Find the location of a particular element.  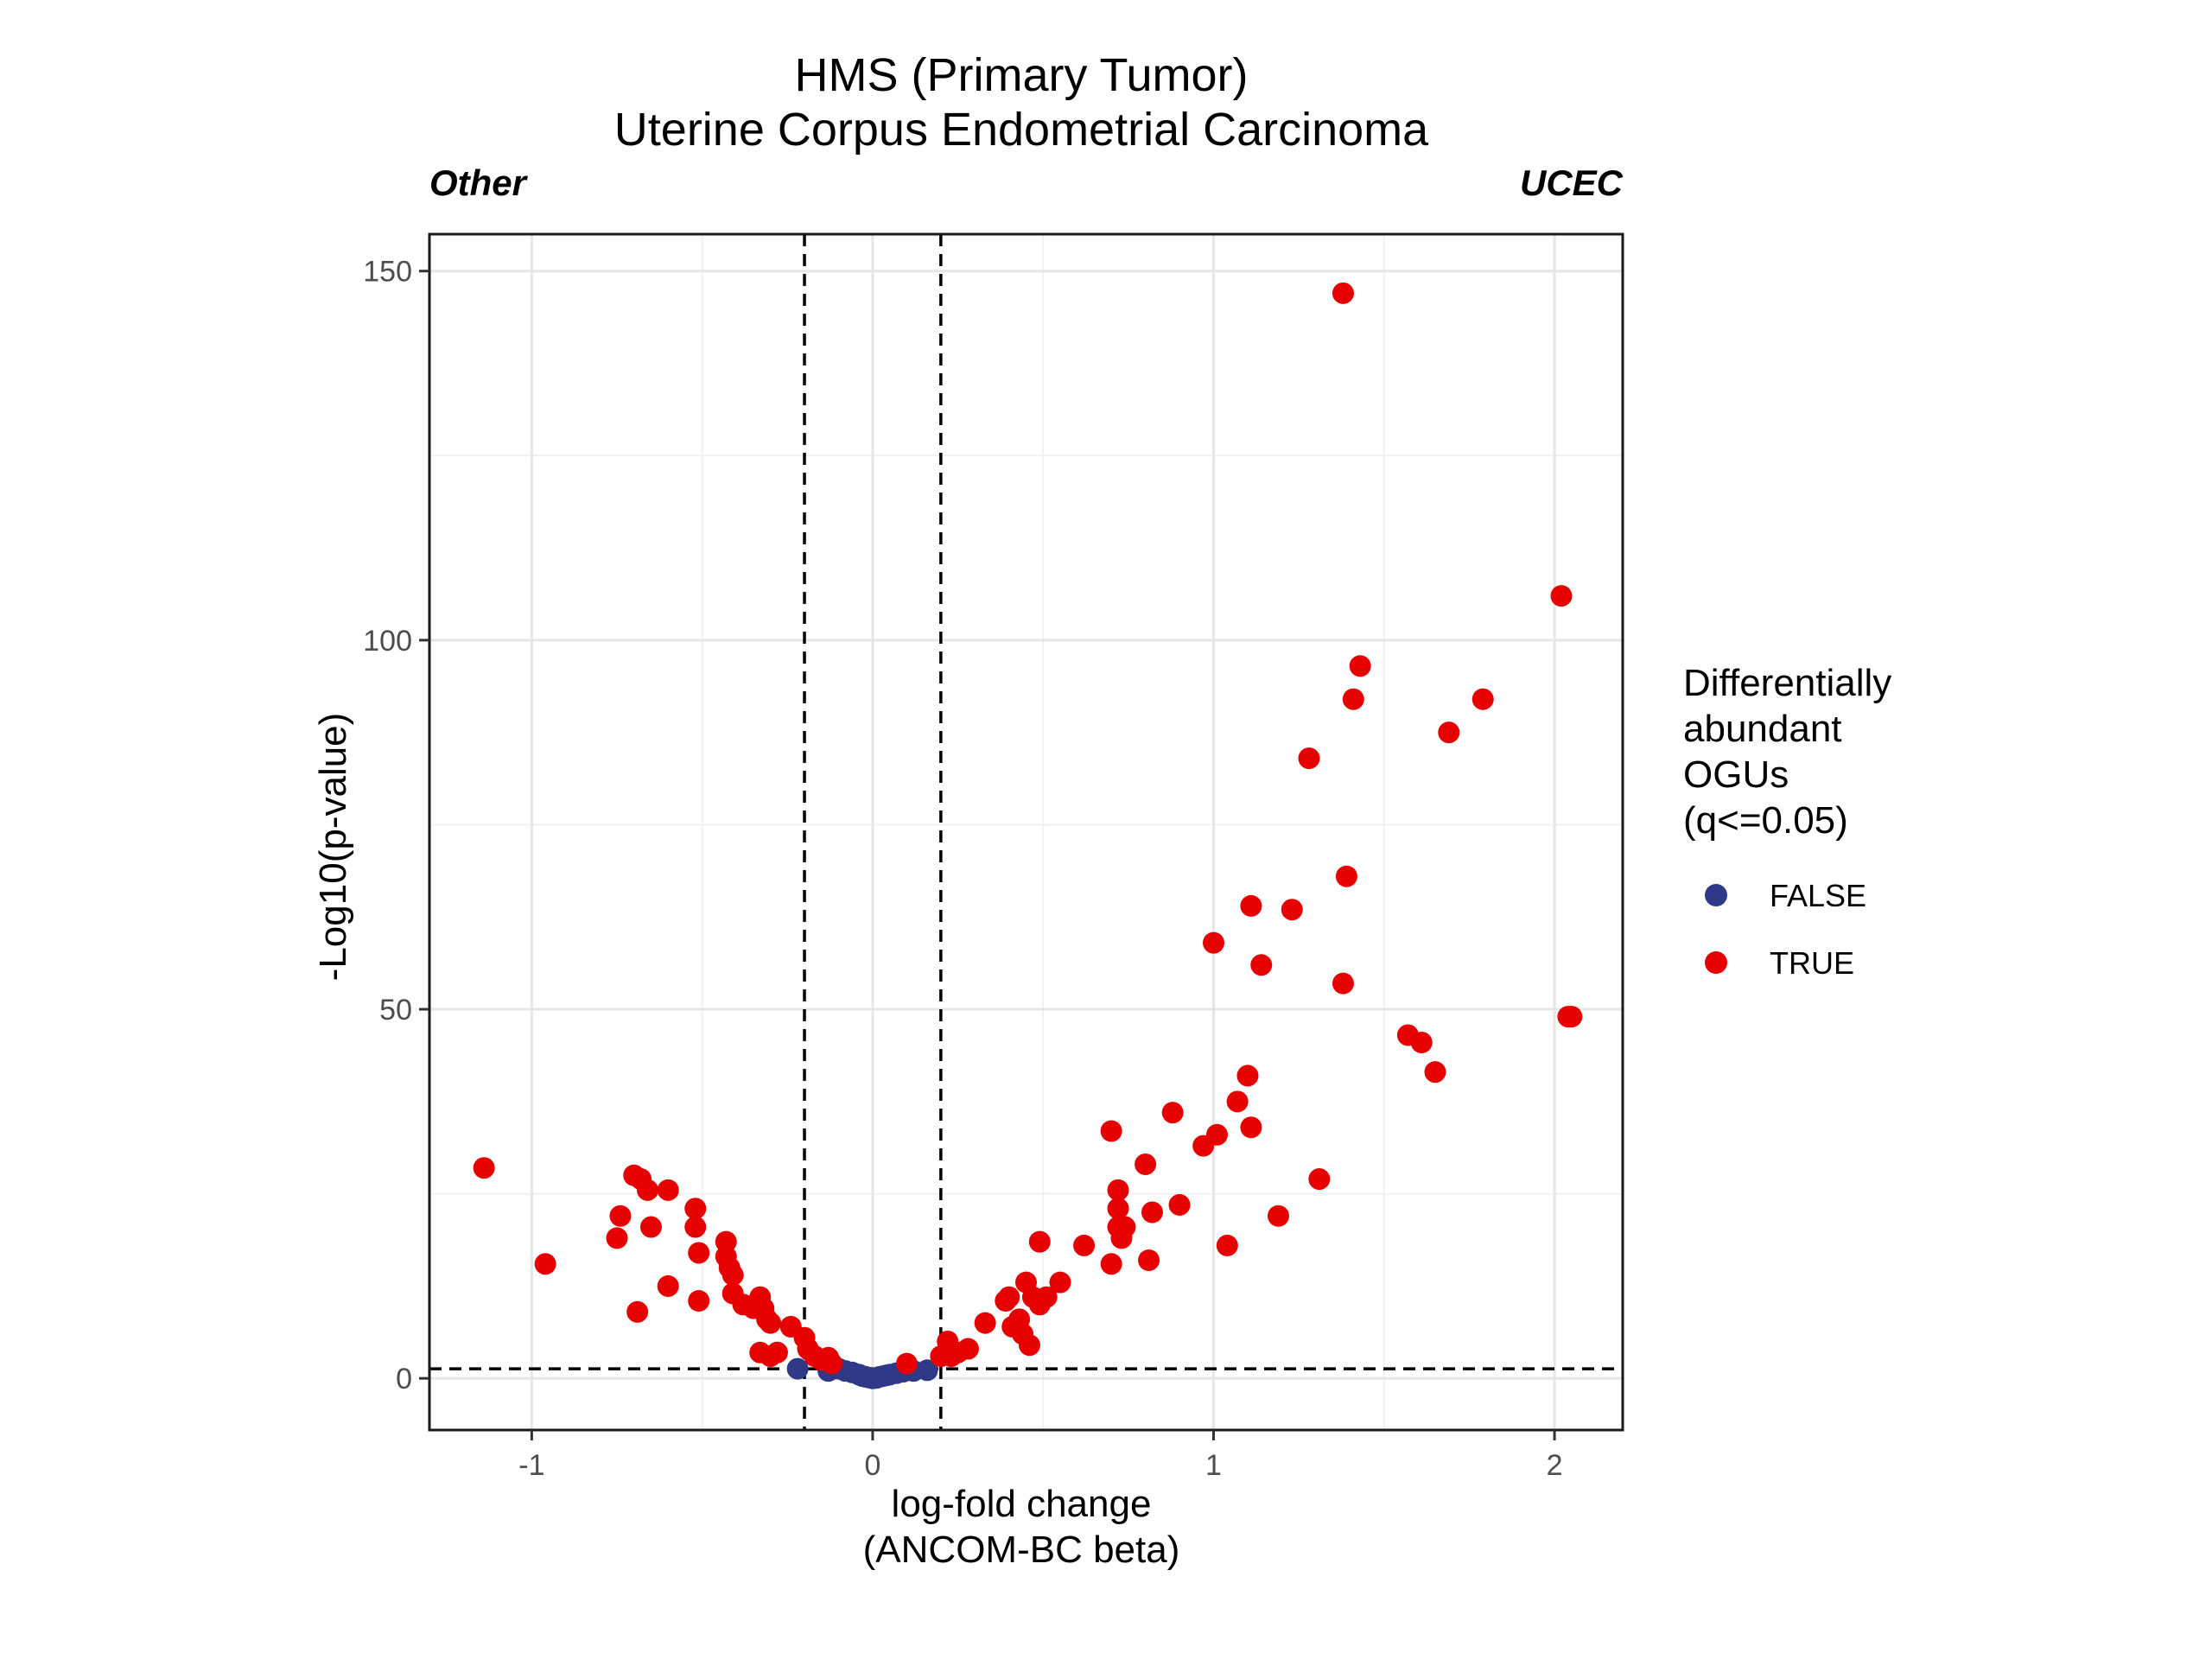

chart-title: HMS (Primary Tumor) is located at coordinates (1022, 75).